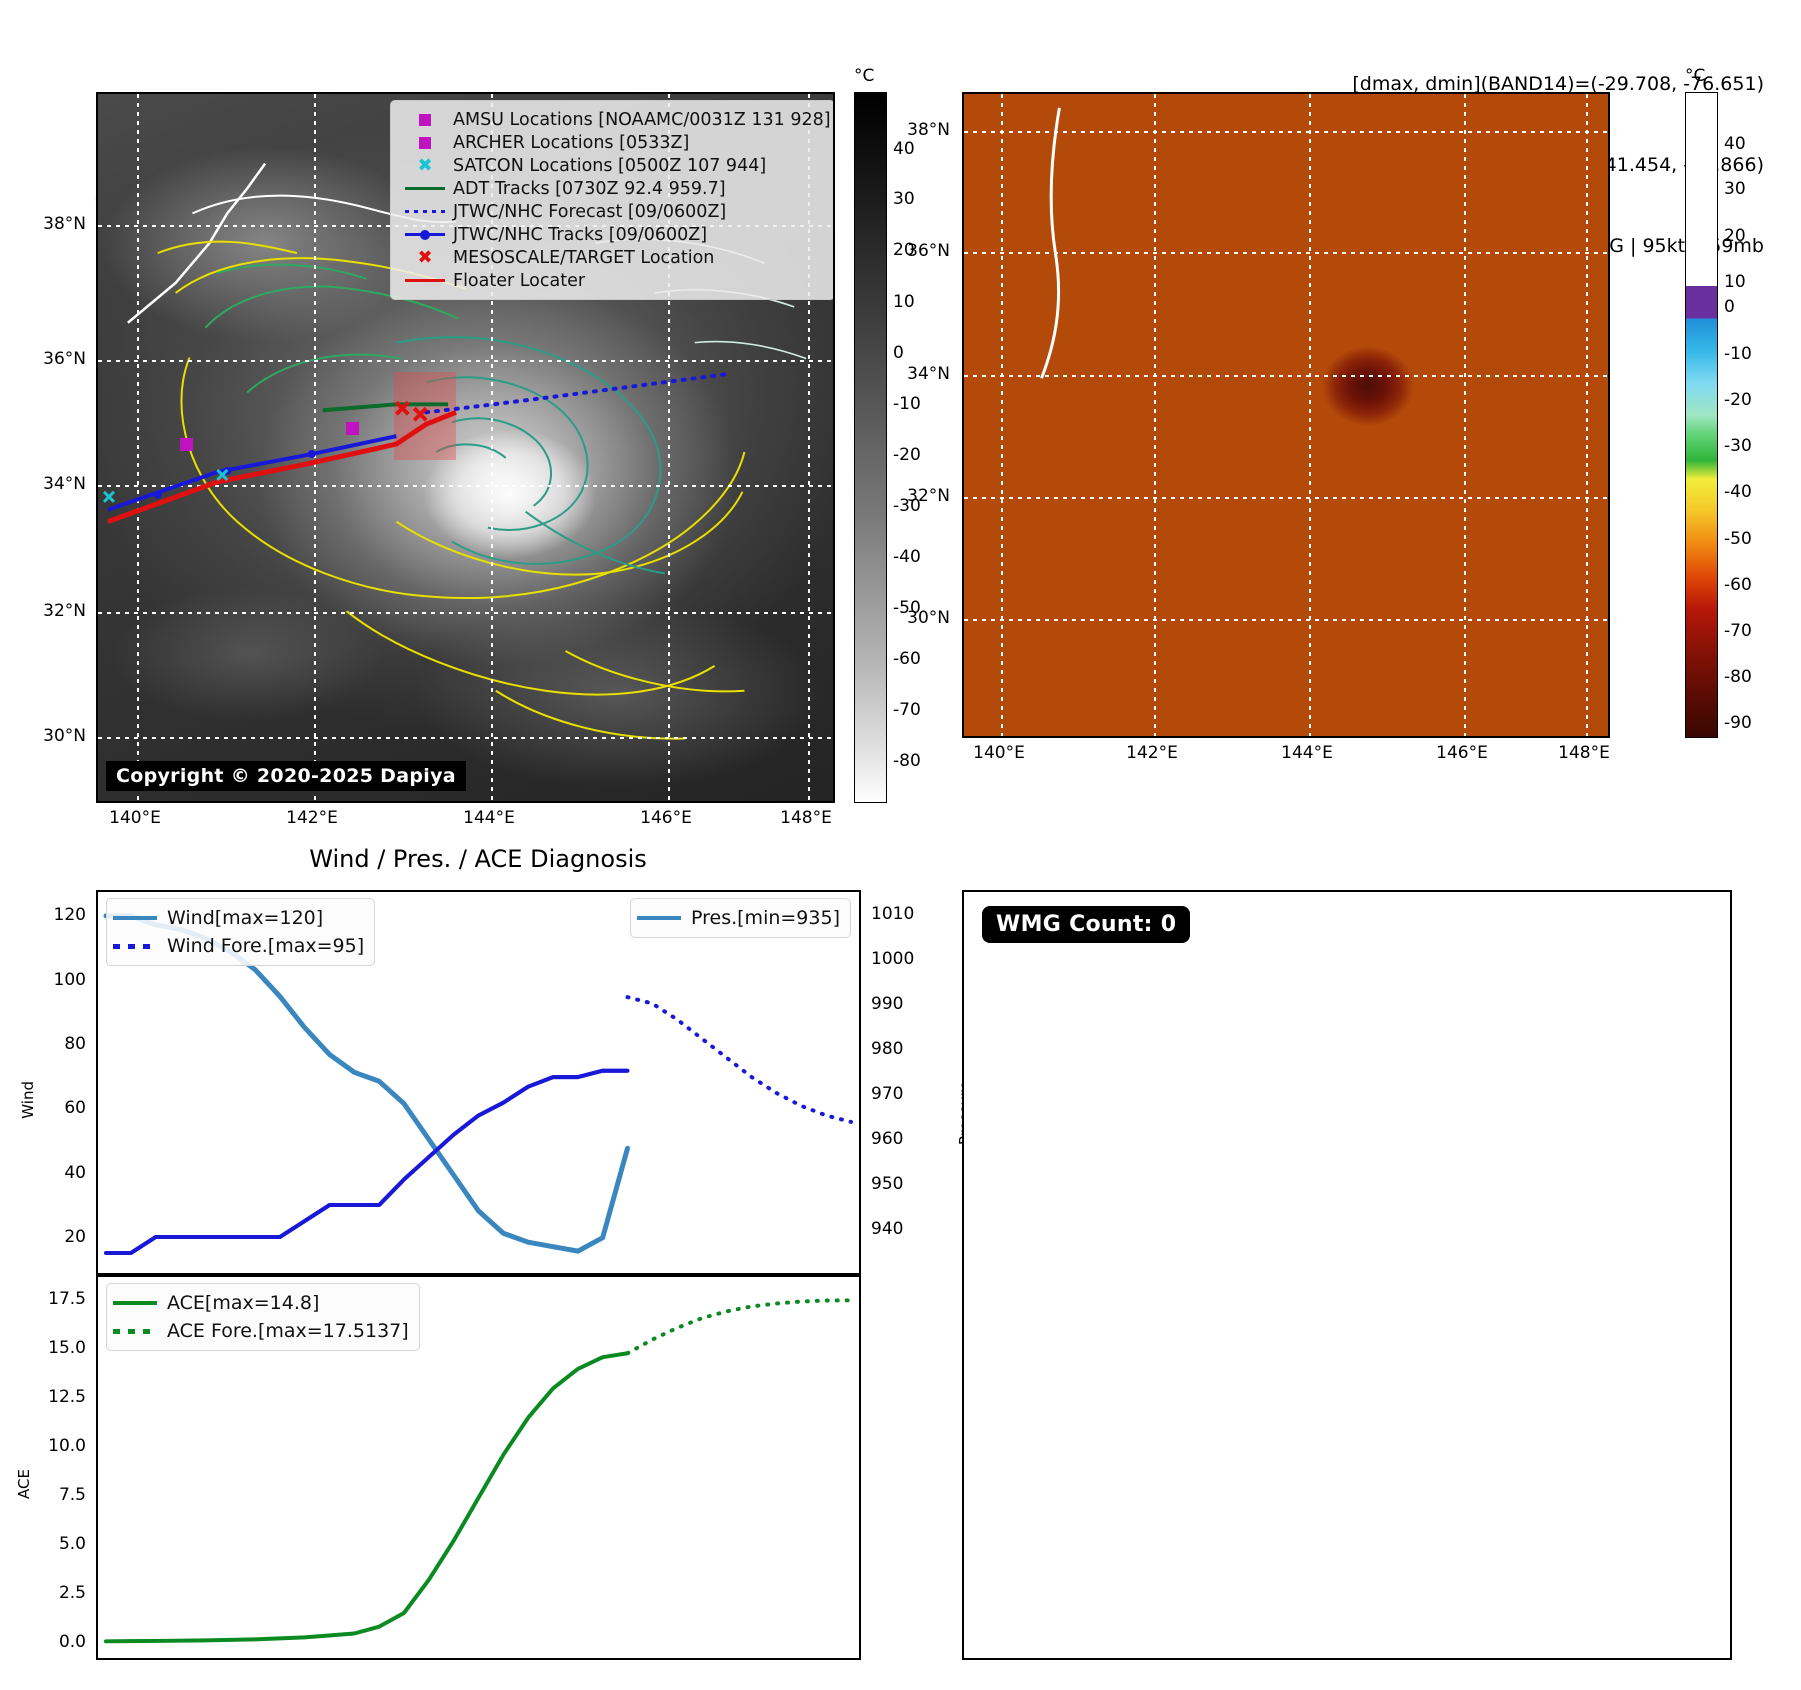 The height and width of the screenshot is (1690, 1801). I want to click on legend-item-jtwc-forecast: JTWC/NHC Forecast [09/0600Z], so click(611, 211).